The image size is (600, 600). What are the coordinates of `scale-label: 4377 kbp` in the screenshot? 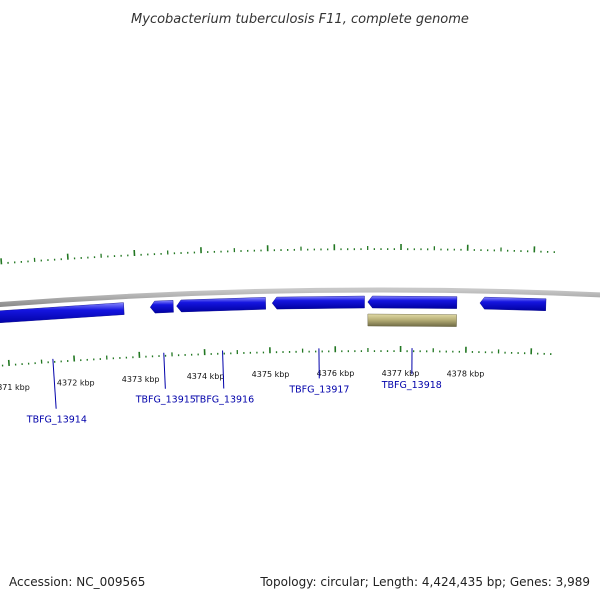 It's located at (401, 373).